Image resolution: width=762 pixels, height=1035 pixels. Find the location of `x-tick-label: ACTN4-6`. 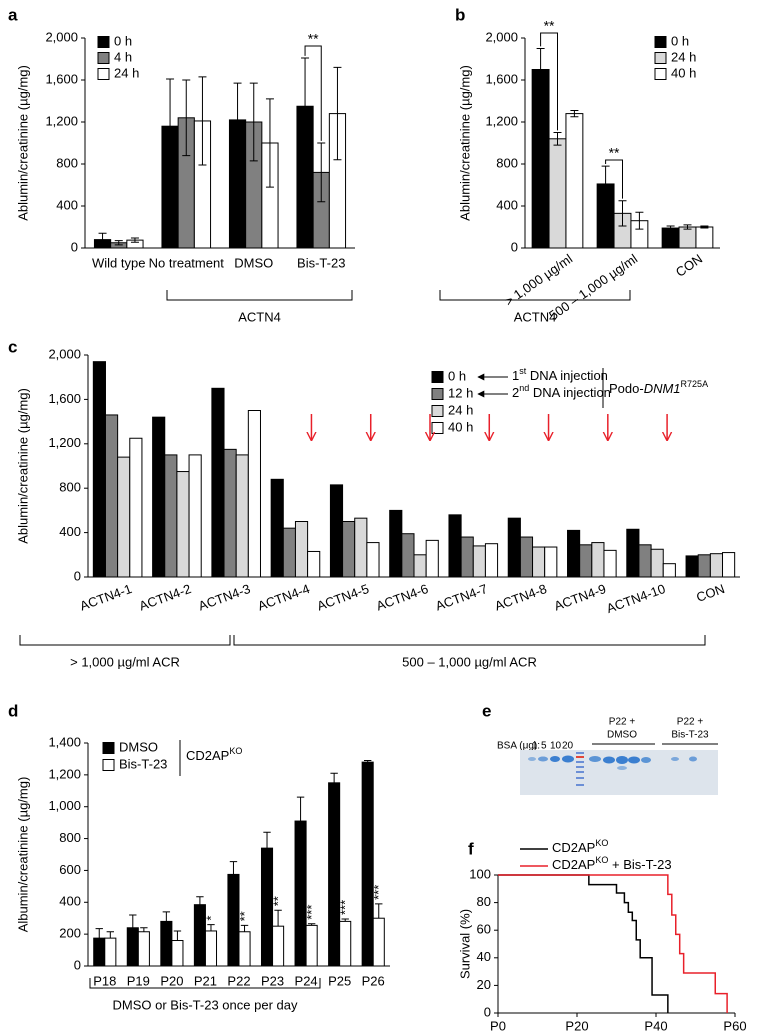

x-tick-label: ACTN4-6 is located at coordinates (402, 597).